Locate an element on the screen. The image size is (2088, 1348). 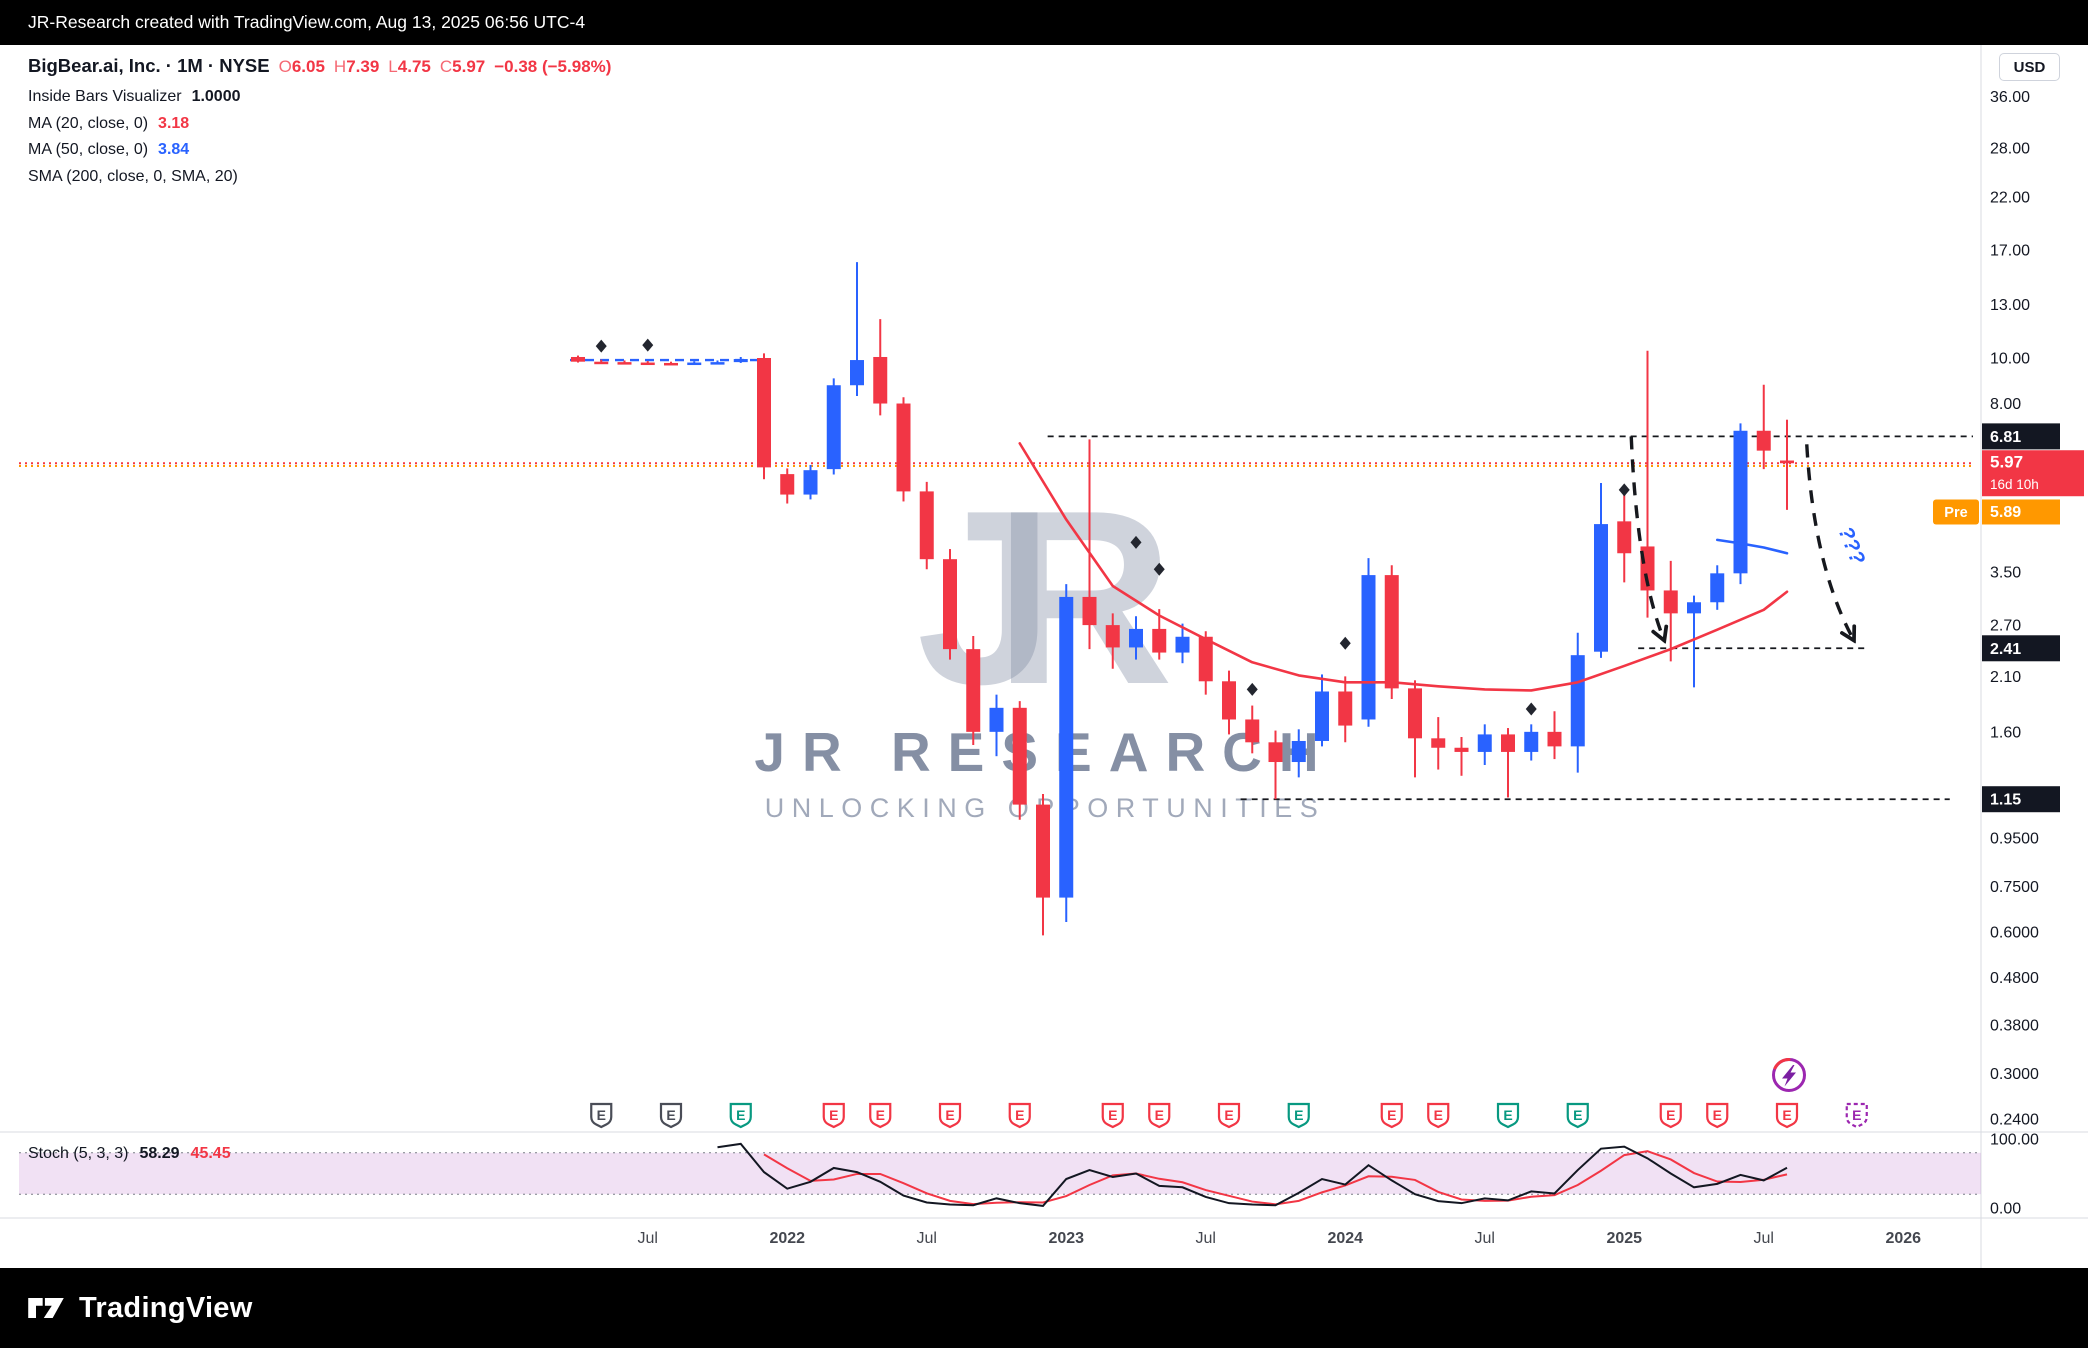
level-price-label is located at coordinates (2021, 436).